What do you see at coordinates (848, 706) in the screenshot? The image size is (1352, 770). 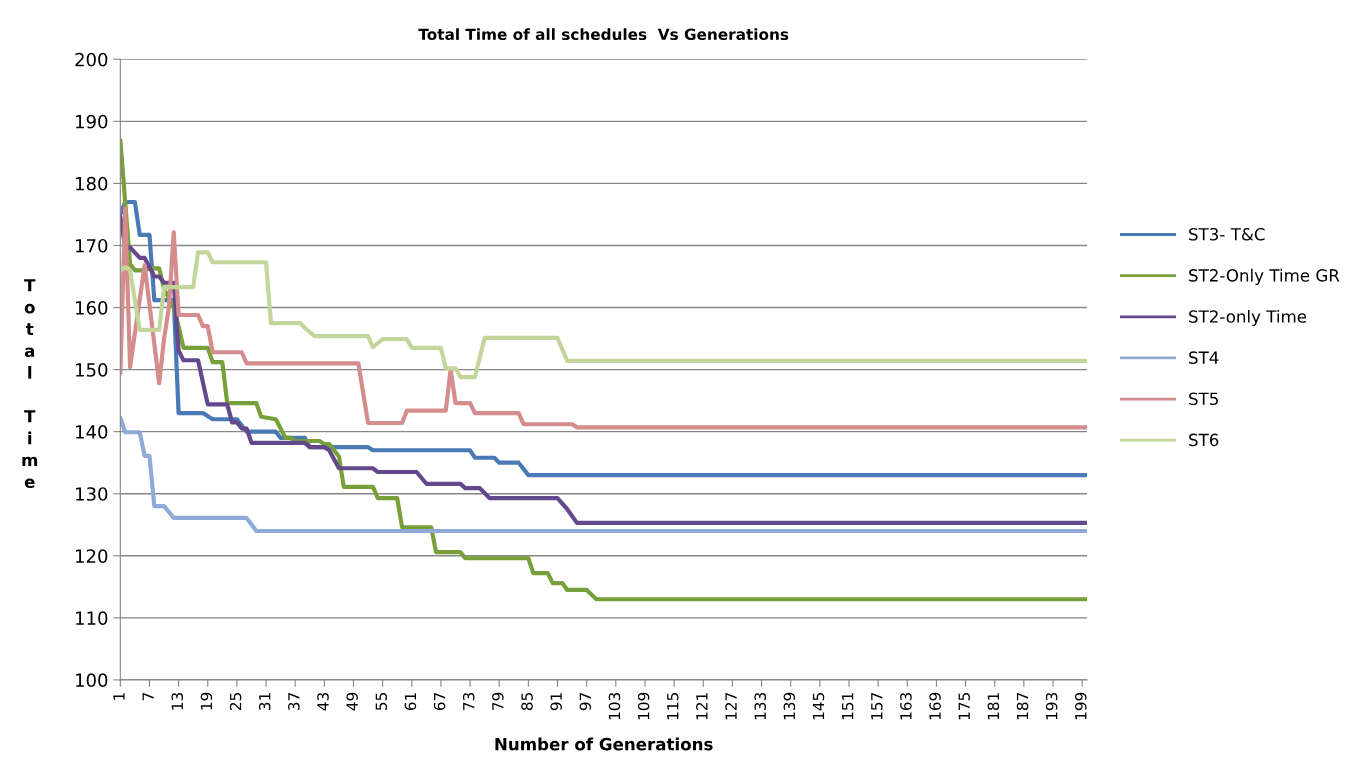 I see `x-tick-label: 151` at bounding box center [848, 706].